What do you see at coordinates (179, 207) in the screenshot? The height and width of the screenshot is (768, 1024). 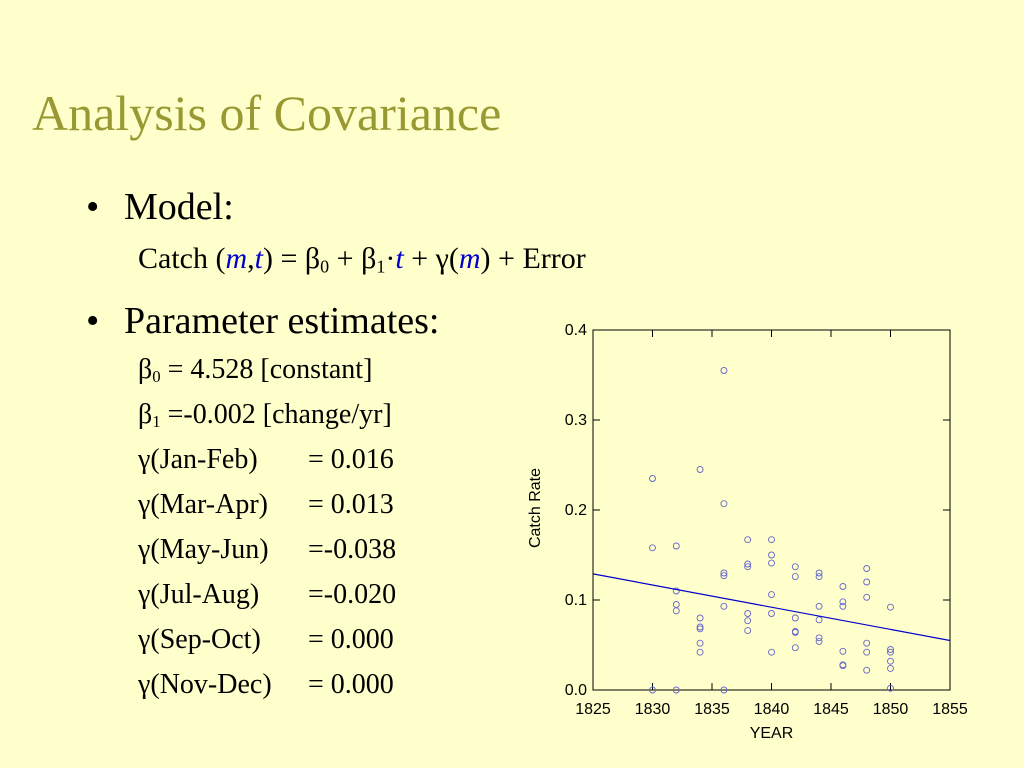 I see `bullet-model-label: Model:` at bounding box center [179, 207].